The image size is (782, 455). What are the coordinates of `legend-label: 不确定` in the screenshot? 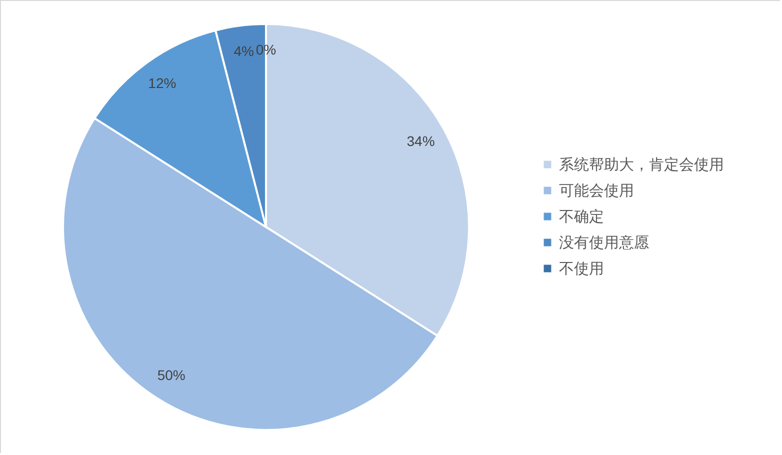 It's located at (581, 217).